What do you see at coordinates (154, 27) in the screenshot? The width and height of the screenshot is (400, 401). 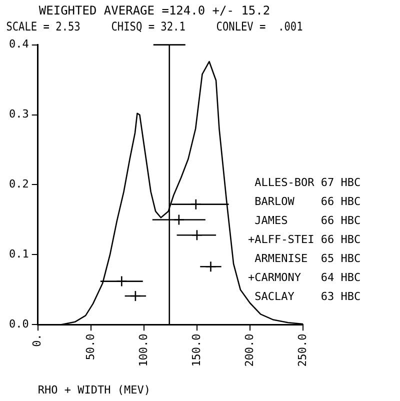 I see `chart-subtitle: SCALE = 2.53 CHISQ = 32.1 CONLEV = .001` at bounding box center [154, 27].